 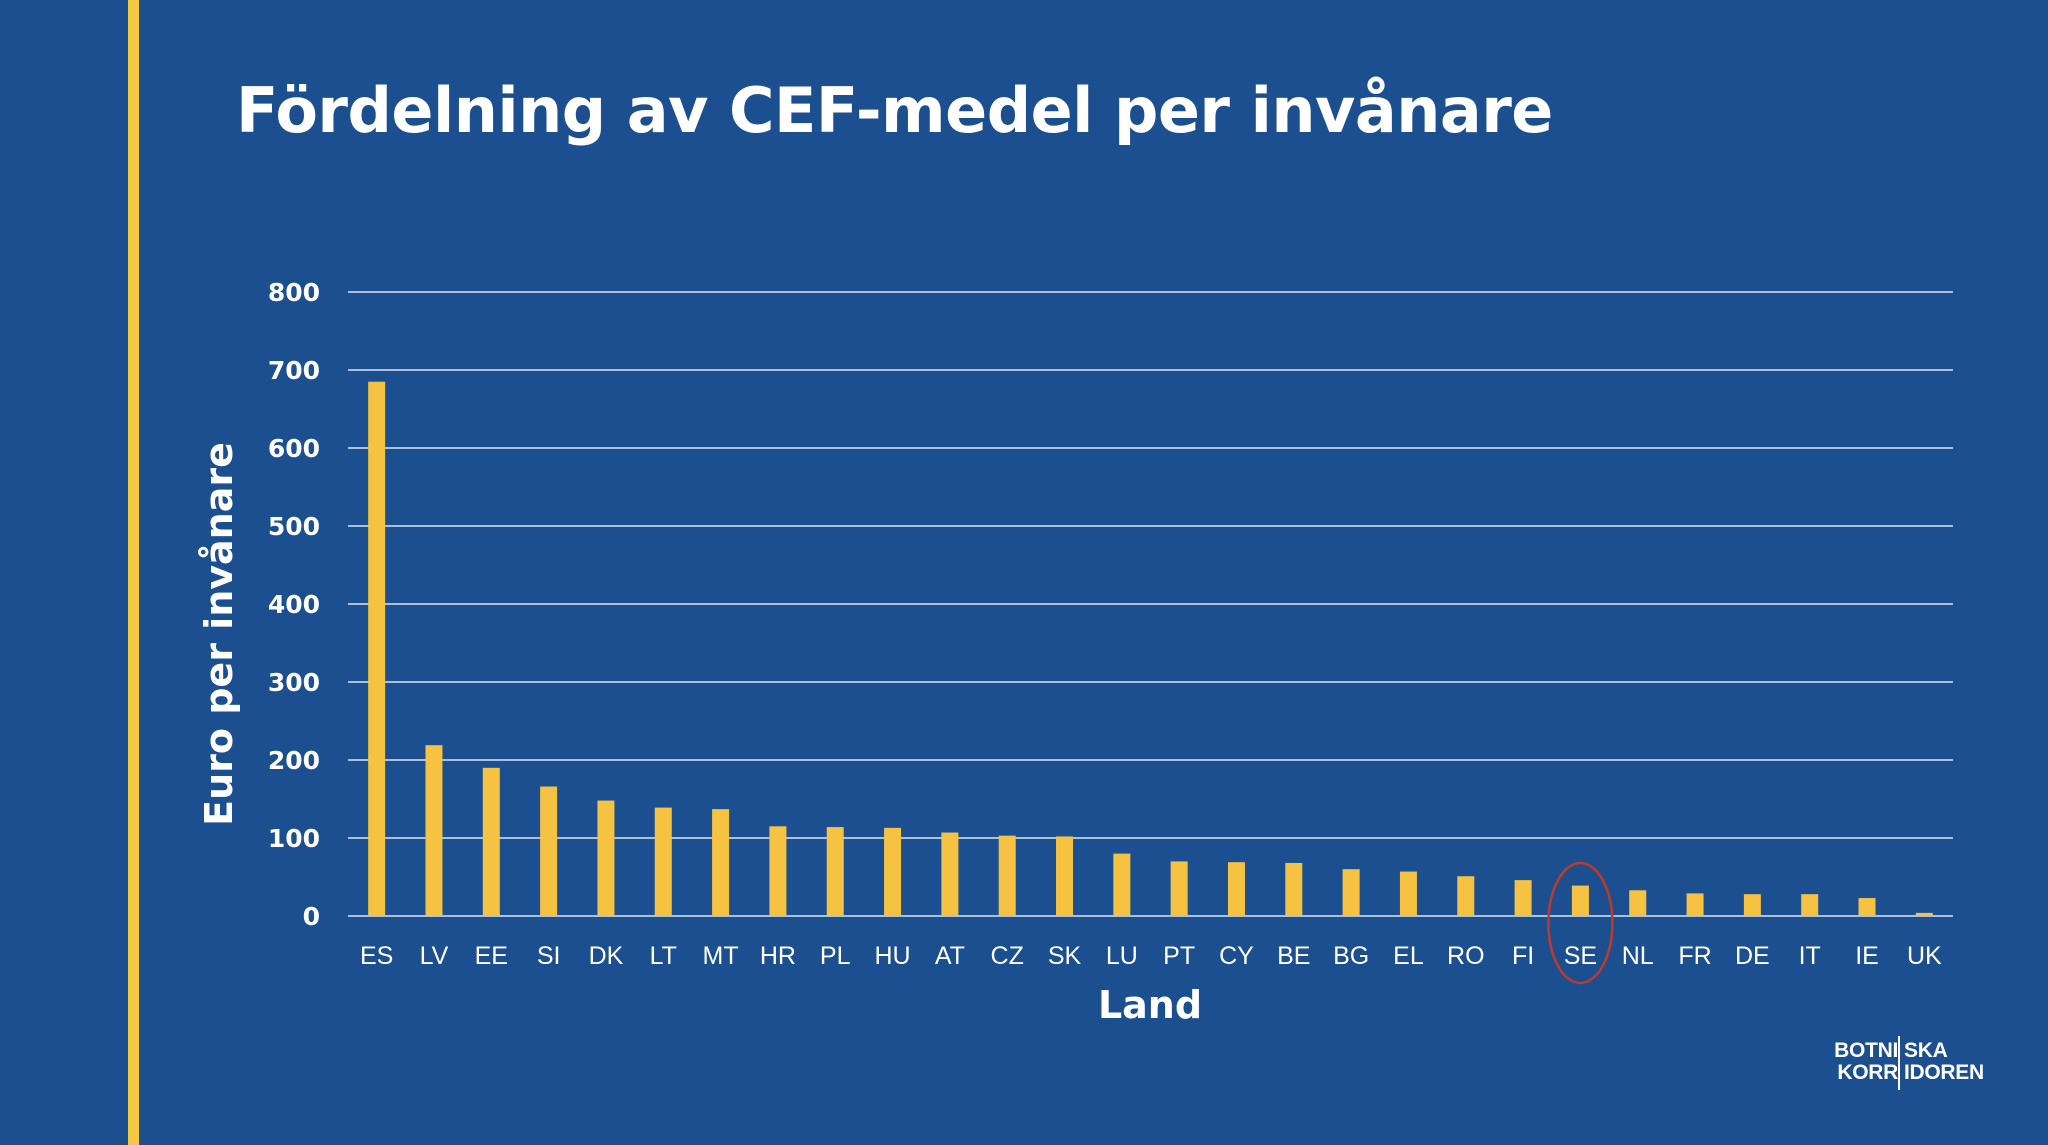 I want to click on bar-de, so click(x=1752, y=905).